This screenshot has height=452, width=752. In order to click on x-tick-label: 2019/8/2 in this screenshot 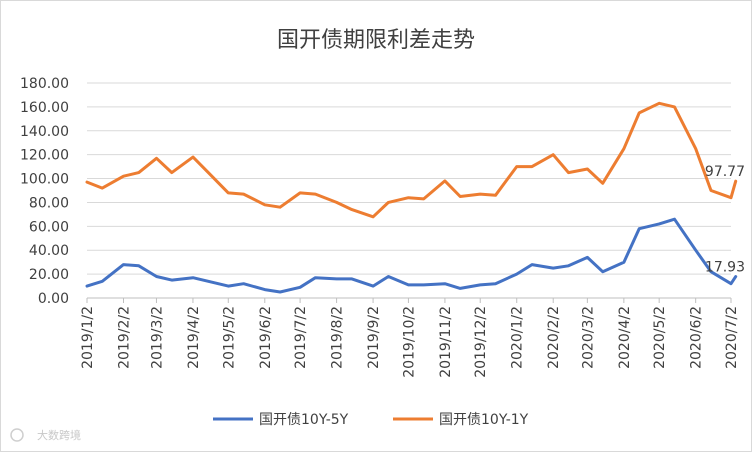, I will do `click(338, 337)`.